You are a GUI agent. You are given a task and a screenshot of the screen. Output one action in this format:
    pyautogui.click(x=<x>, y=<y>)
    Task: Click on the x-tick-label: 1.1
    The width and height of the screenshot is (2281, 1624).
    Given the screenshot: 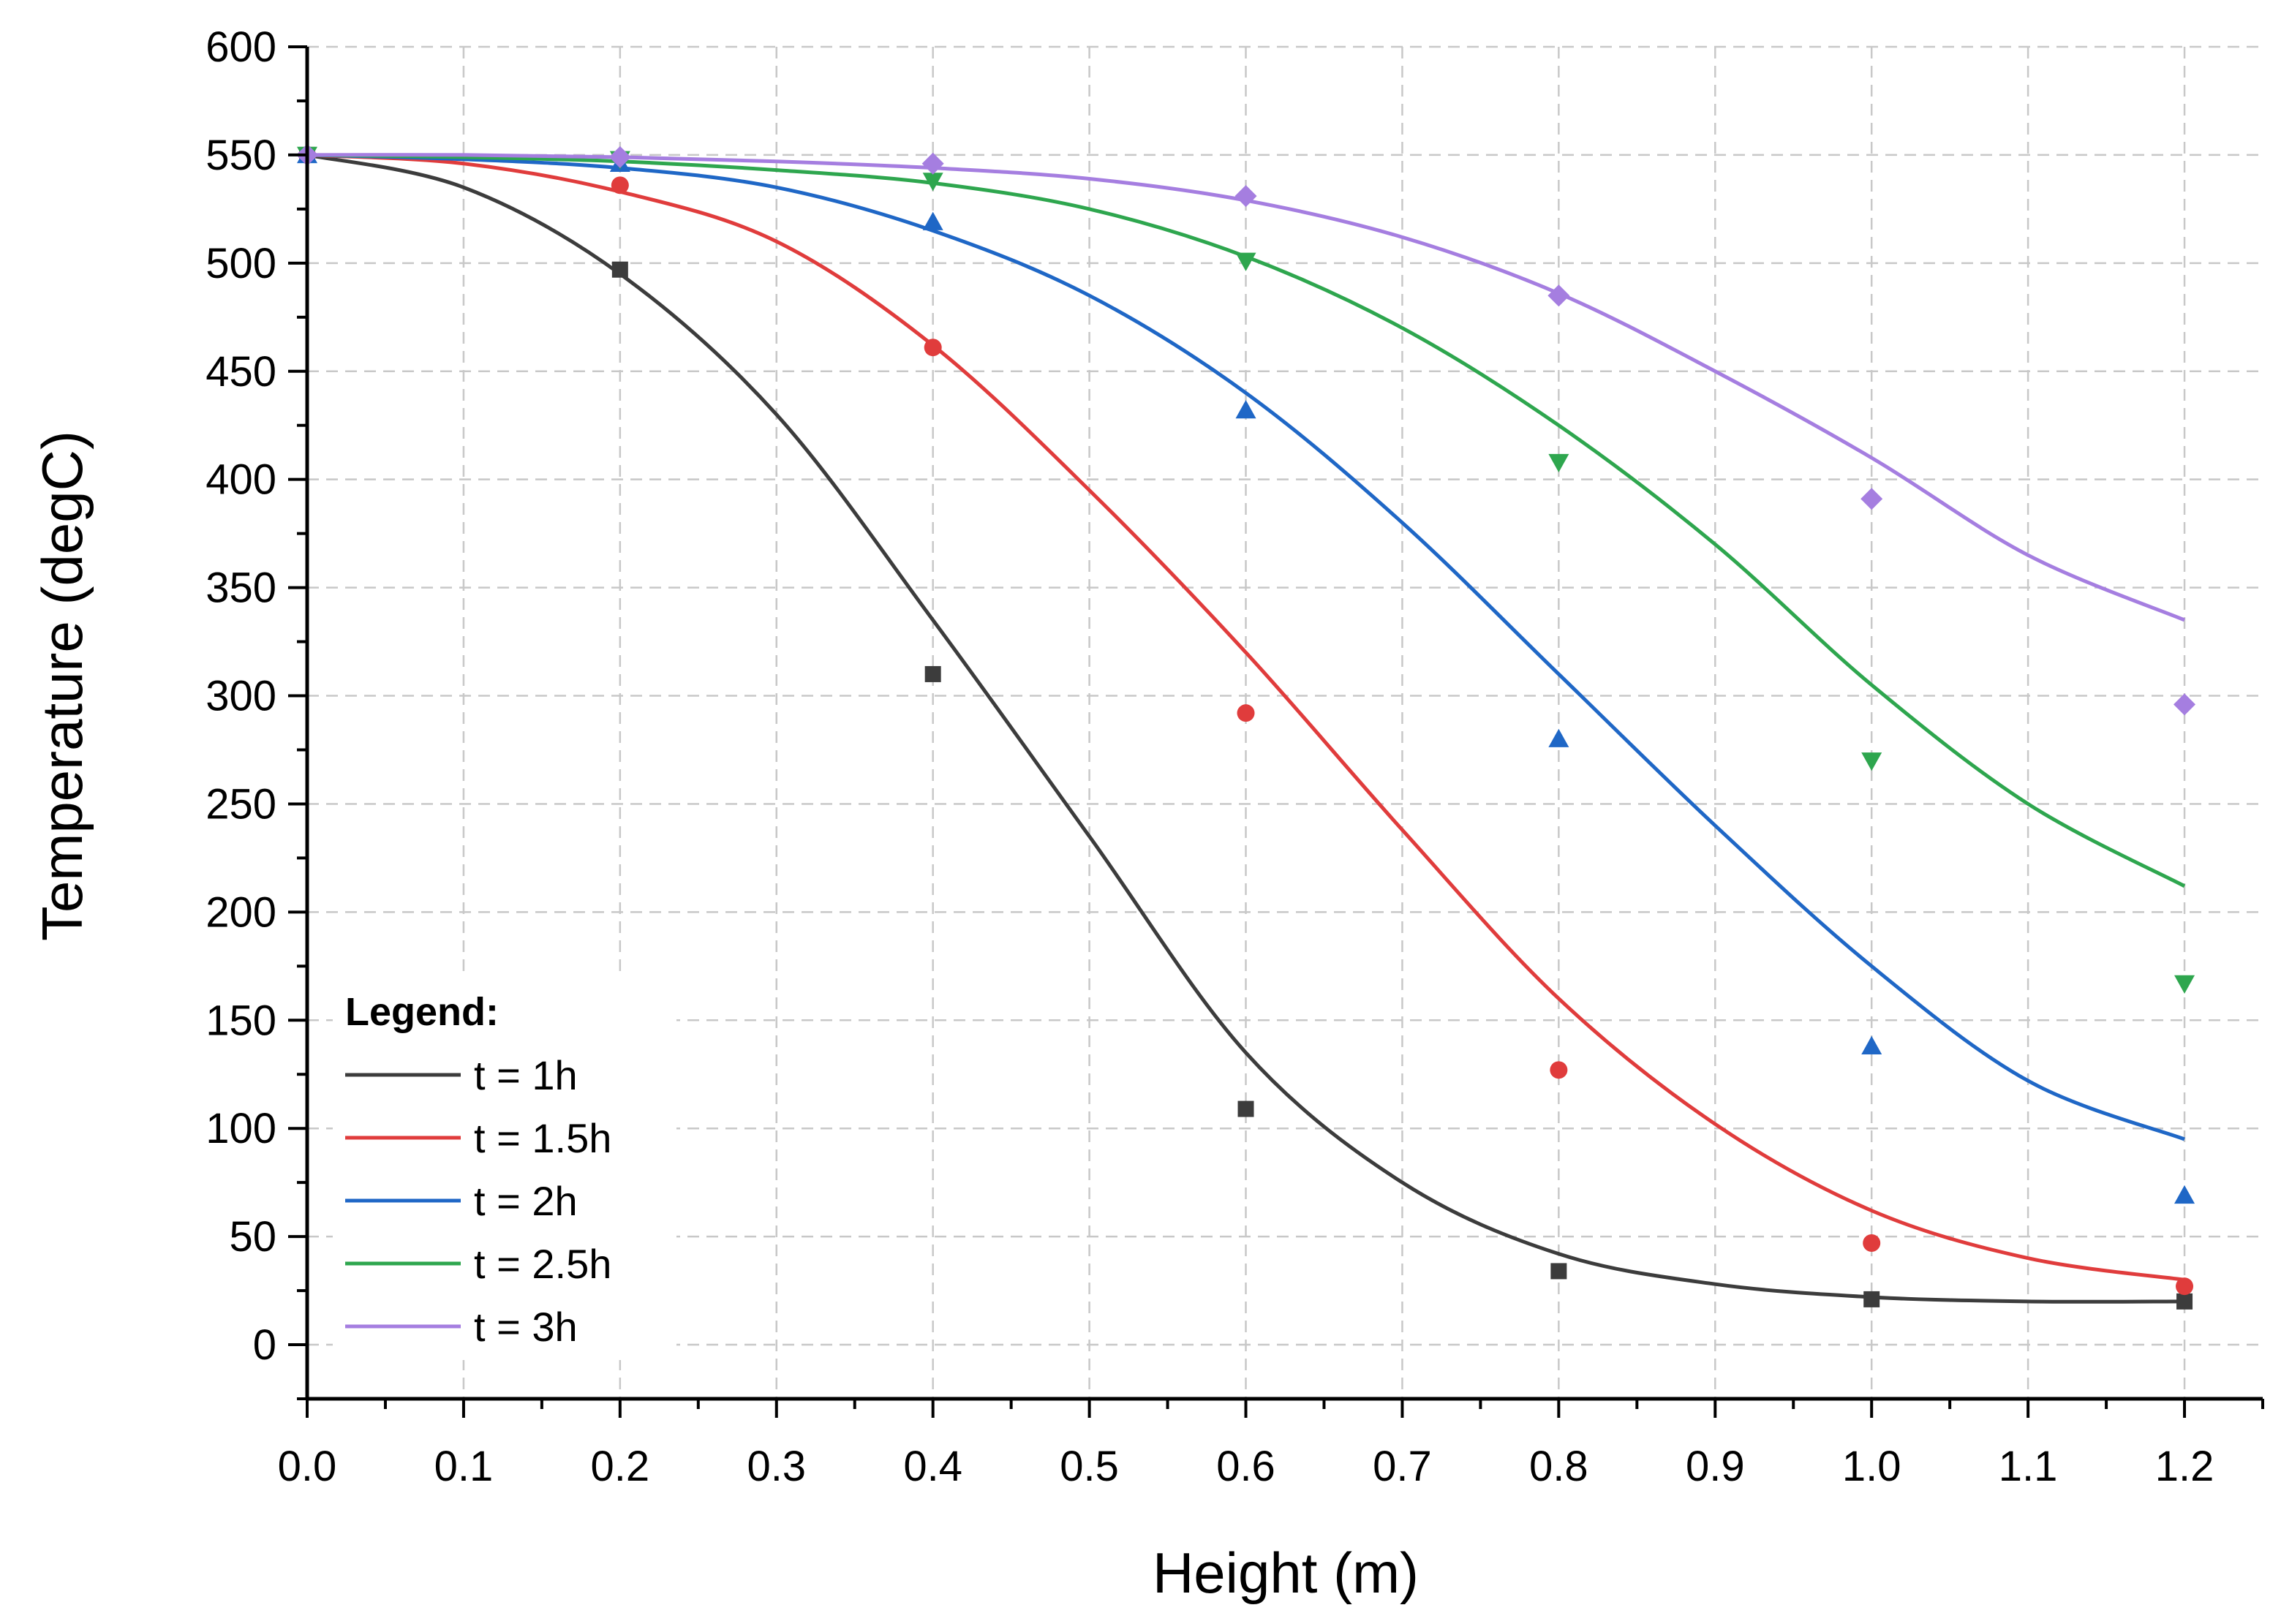 What is the action you would take?
    pyautogui.click(x=2028, y=1466)
    